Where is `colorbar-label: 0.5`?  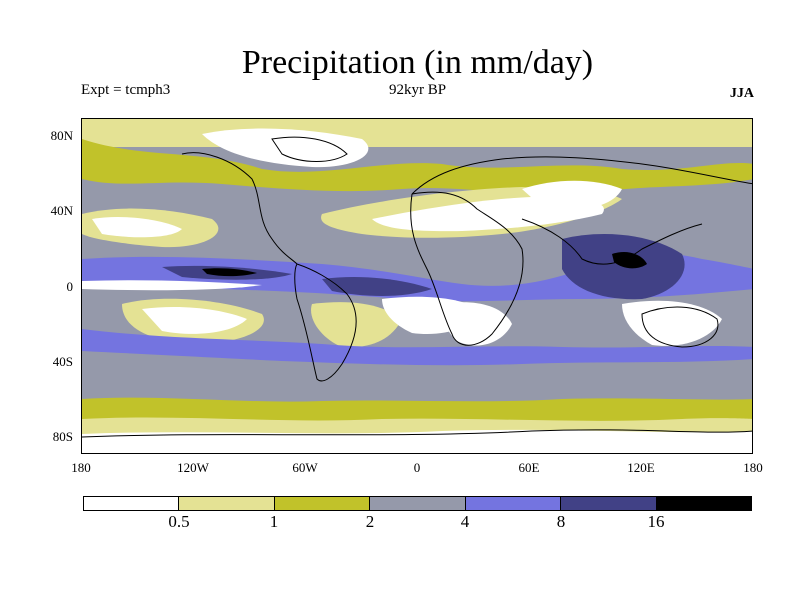
colorbar-label: 0.5 is located at coordinates (179, 521).